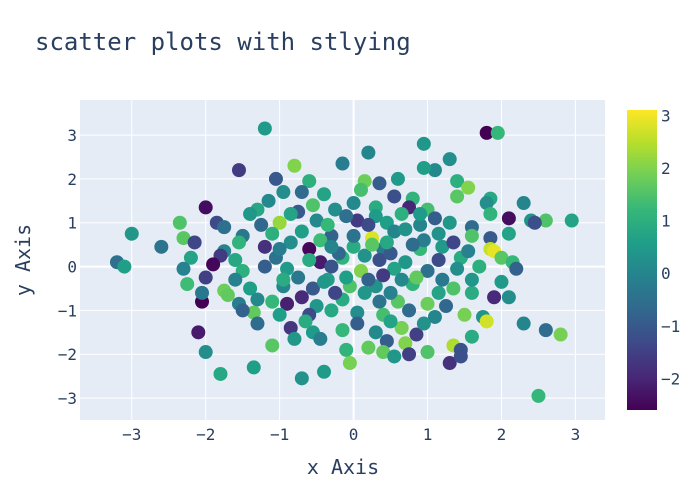 Image resolution: width=700 pixels, height=500 pixels. Describe the element at coordinates (576, 434) in the screenshot. I see `x-tick-label: 3` at that location.